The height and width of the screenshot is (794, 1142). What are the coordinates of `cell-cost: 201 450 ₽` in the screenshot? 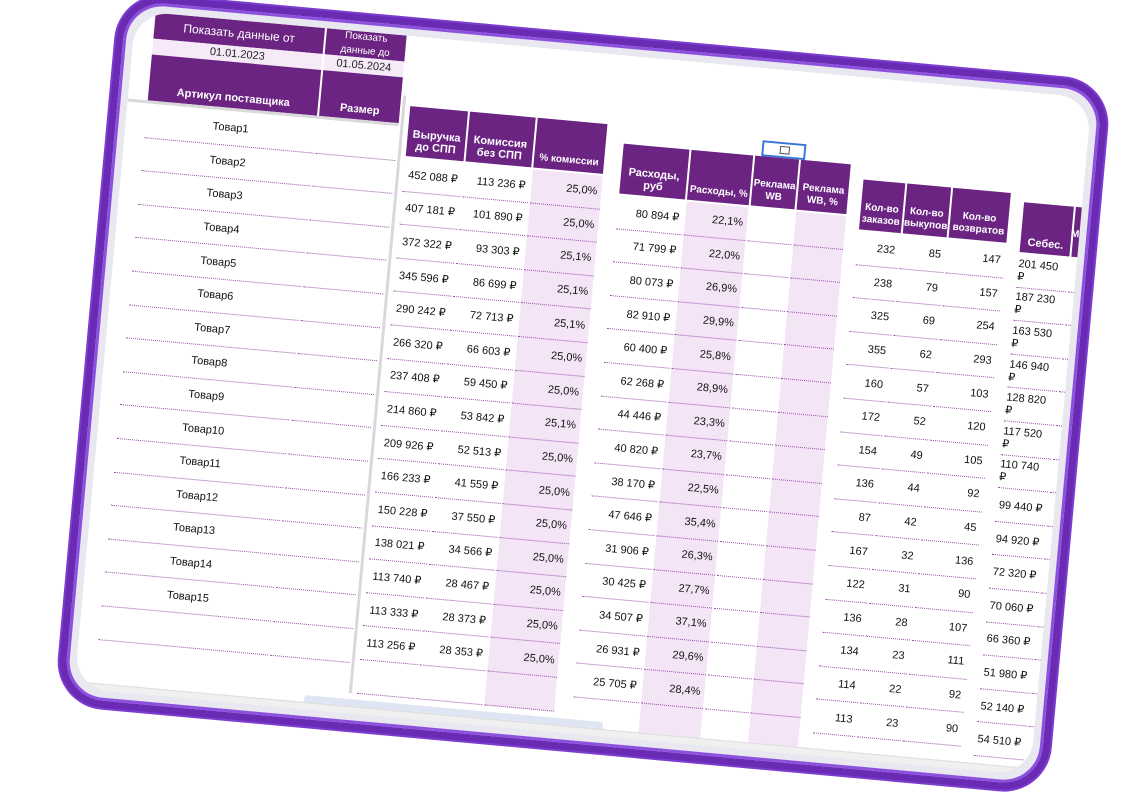 It's located at (1043, 272).